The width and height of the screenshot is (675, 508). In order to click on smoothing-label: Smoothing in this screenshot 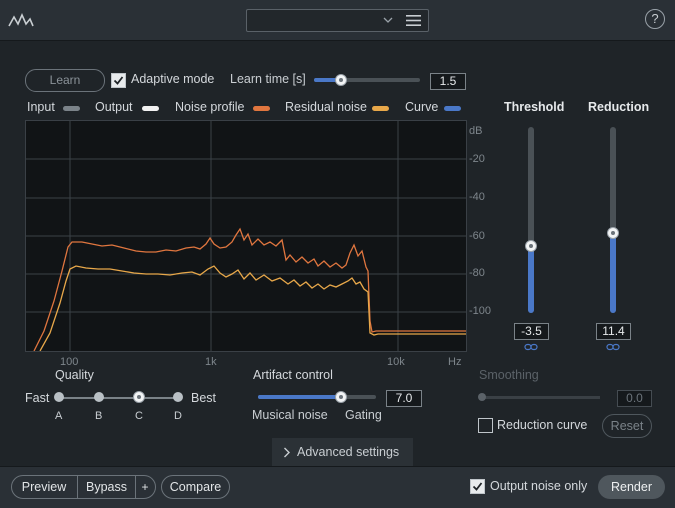, I will do `click(509, 375)`.